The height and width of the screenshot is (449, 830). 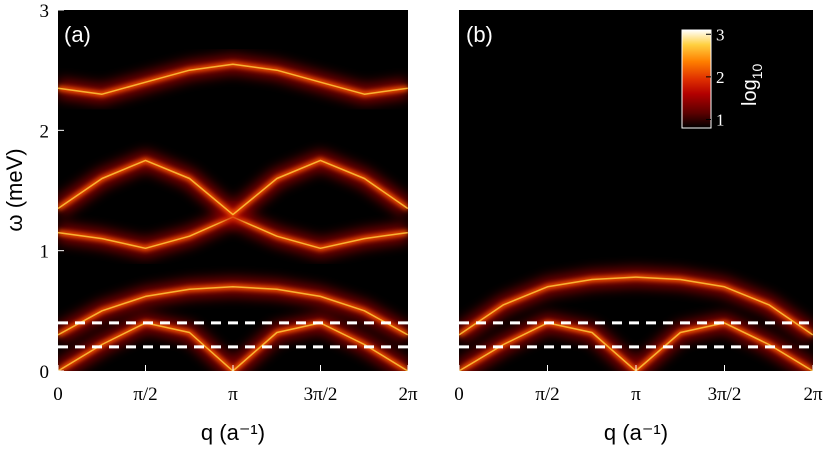 I want to click on panel-b-x-axis-label: q (a⁻¹), so click(x=636, y=432).